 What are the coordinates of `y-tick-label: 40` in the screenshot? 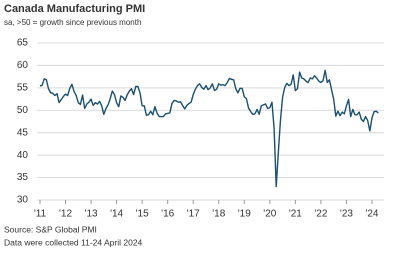 It's located at (23, 155).